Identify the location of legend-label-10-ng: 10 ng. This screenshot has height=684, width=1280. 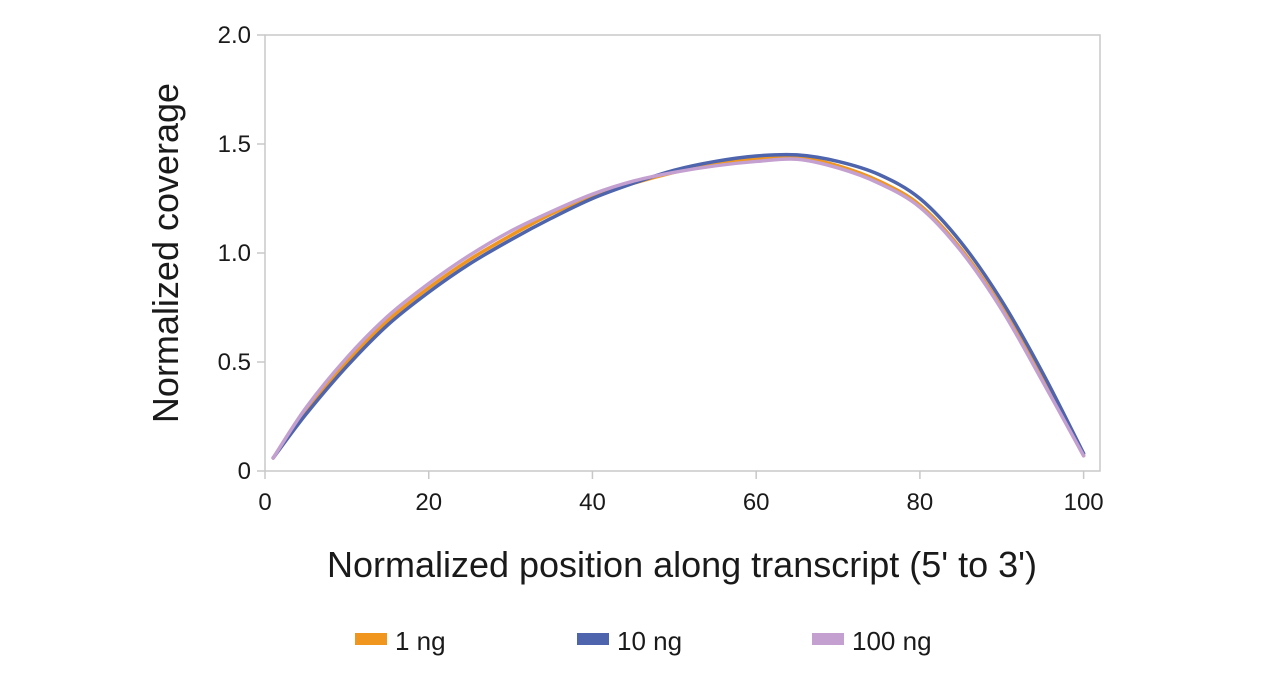
(649, 641).